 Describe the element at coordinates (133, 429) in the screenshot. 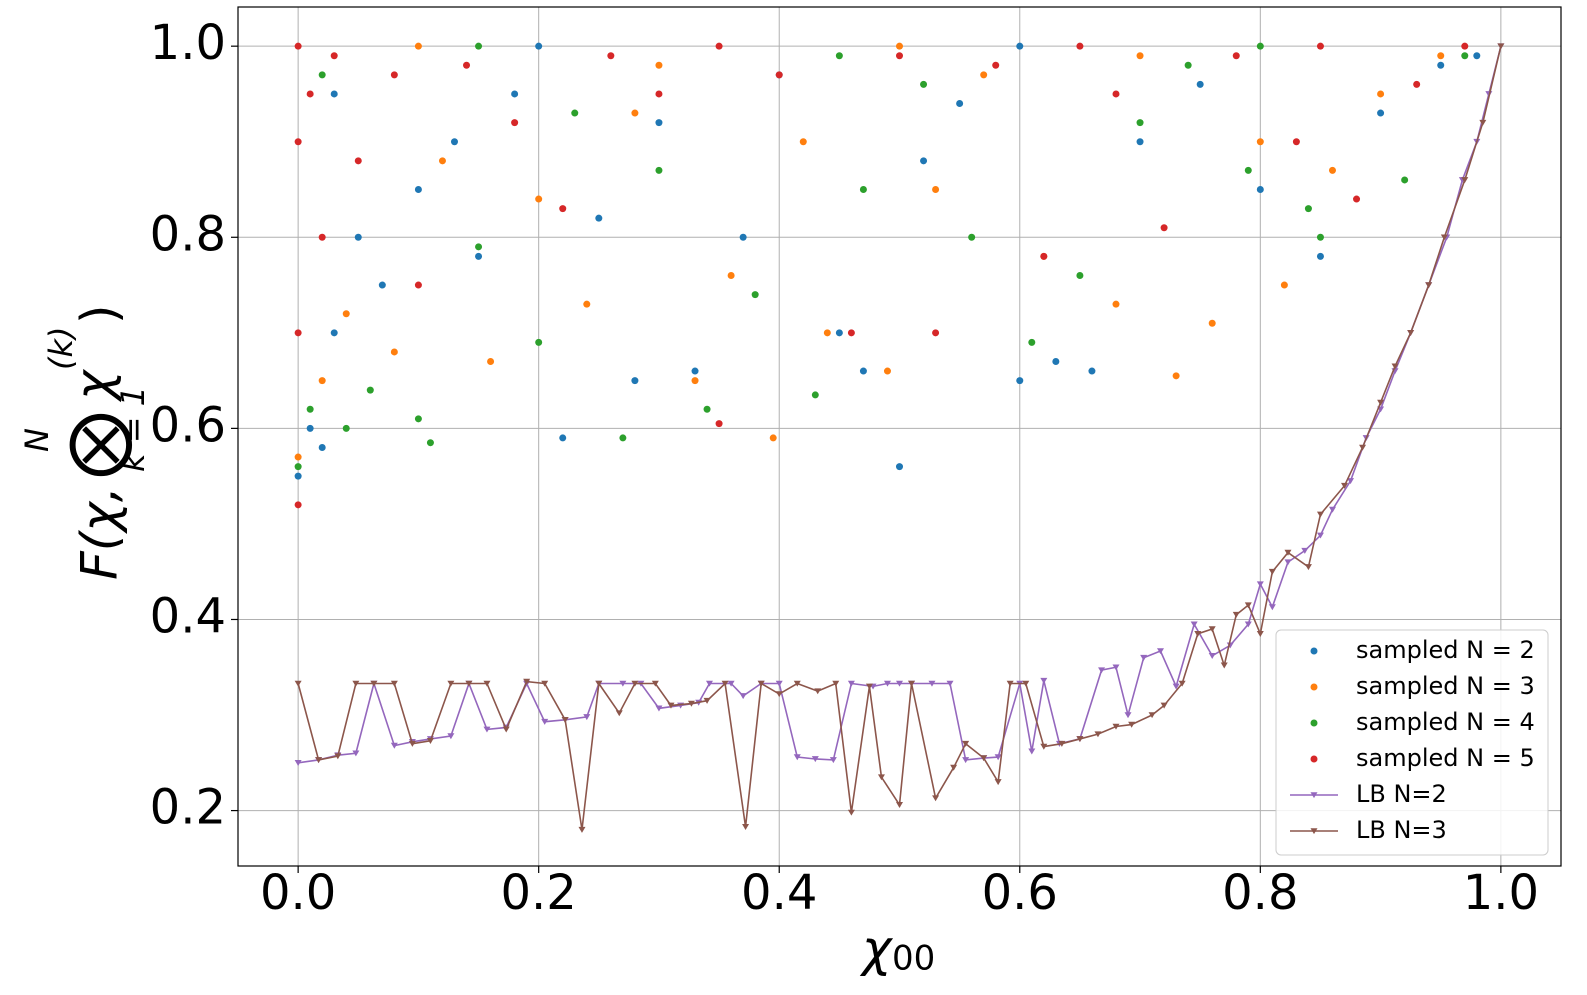

I see `y-label-sub: k = 1` at that location.